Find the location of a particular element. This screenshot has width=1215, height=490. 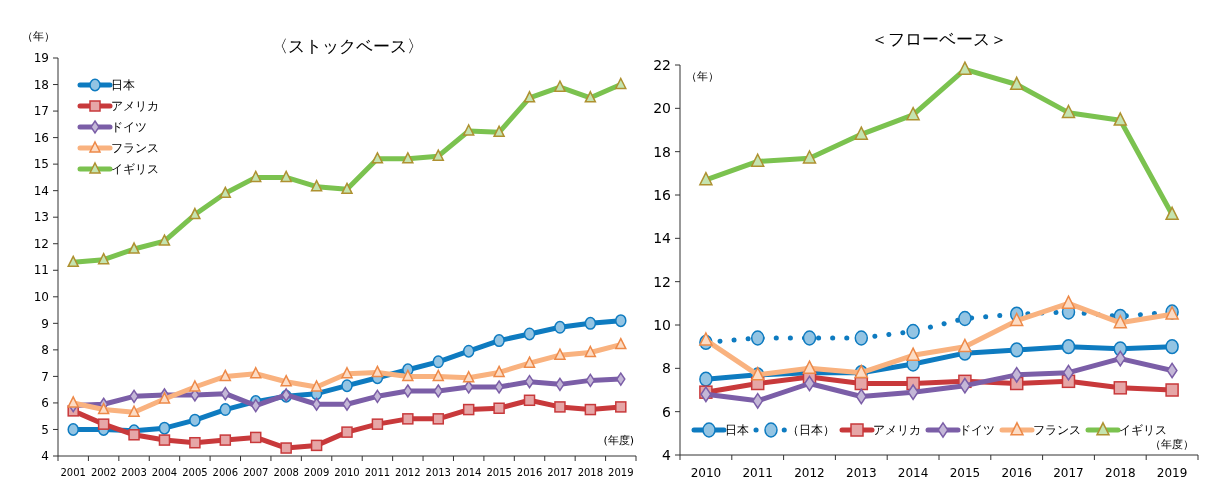

x-tick-label: 2012 is located at coordinates (408, 472).